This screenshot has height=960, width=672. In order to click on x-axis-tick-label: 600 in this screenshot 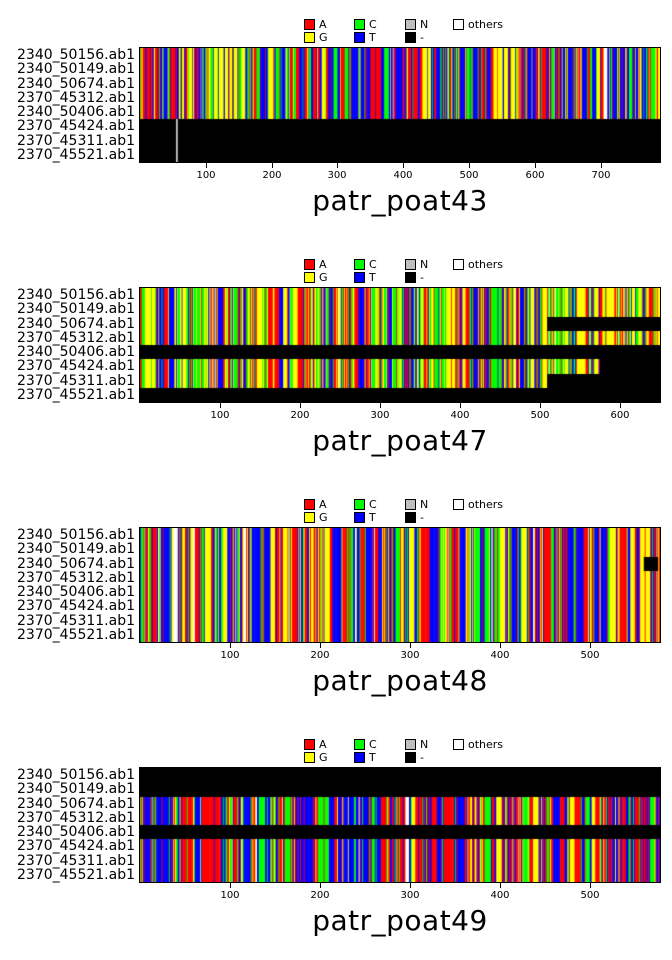, I will do `click(620, 415)`.